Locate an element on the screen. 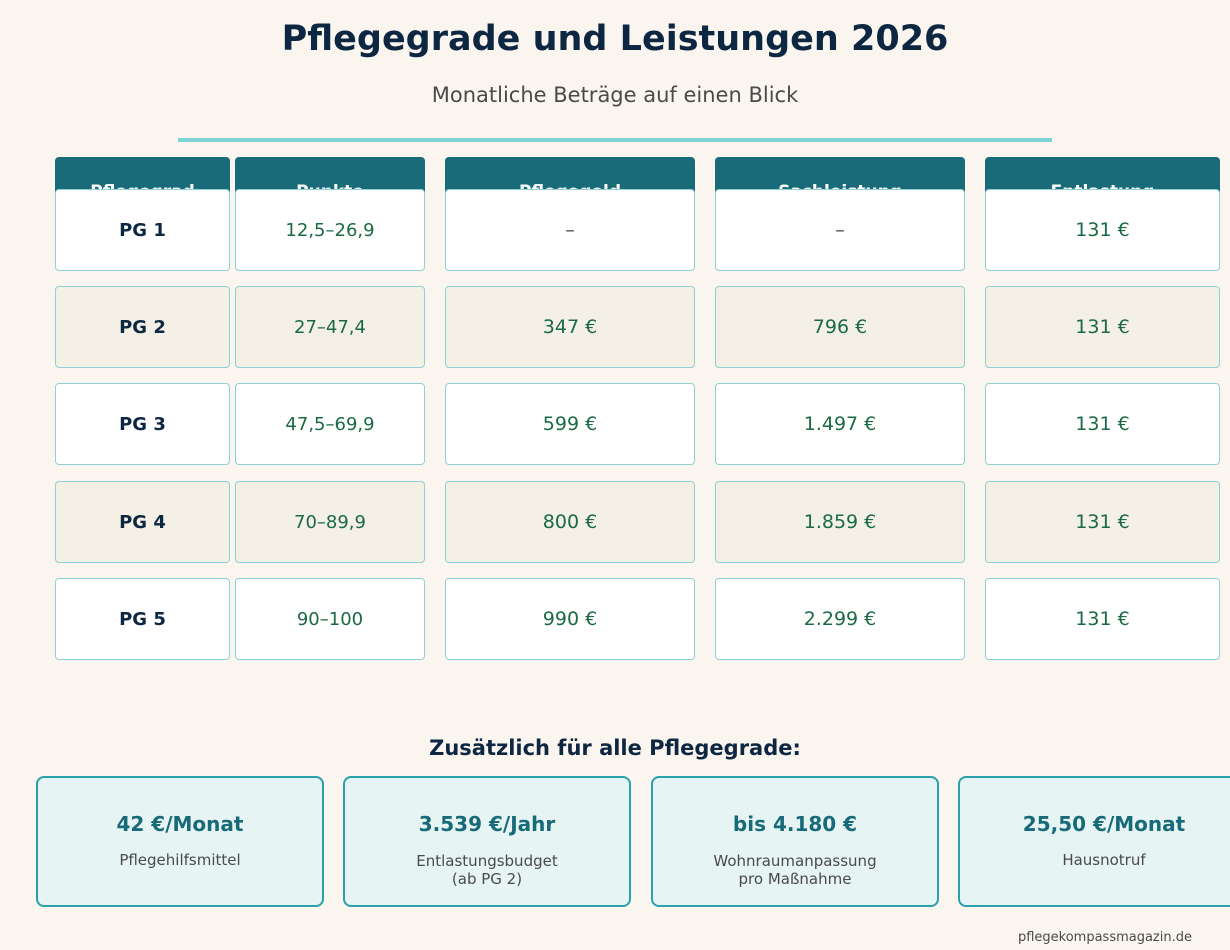 The image size is (1230, 950). card-label: Entlastungsbudget (ab PG 2) is located at coordinates (487, 870).